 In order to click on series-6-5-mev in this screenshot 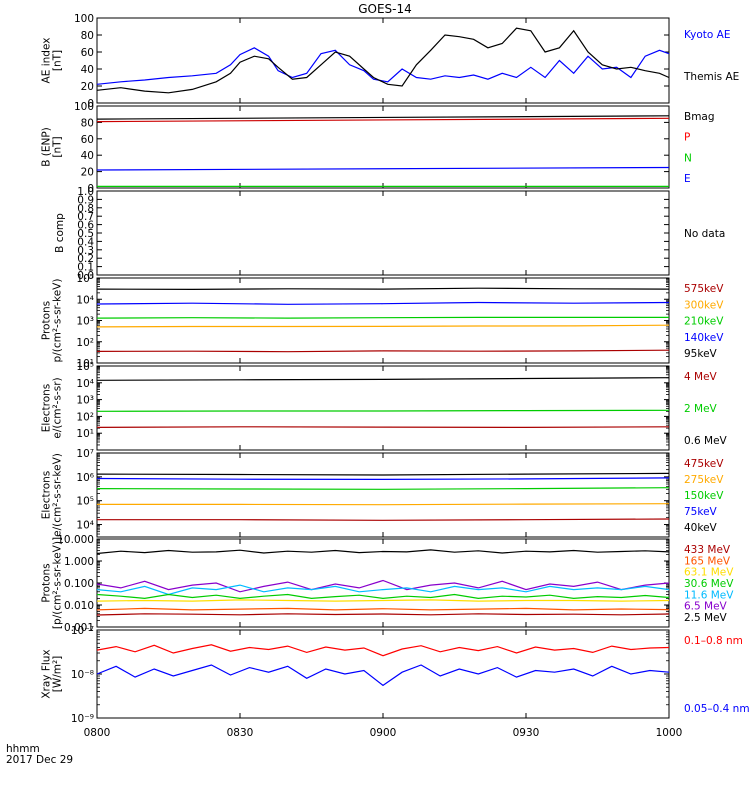, I will do `click(383, 586)`.